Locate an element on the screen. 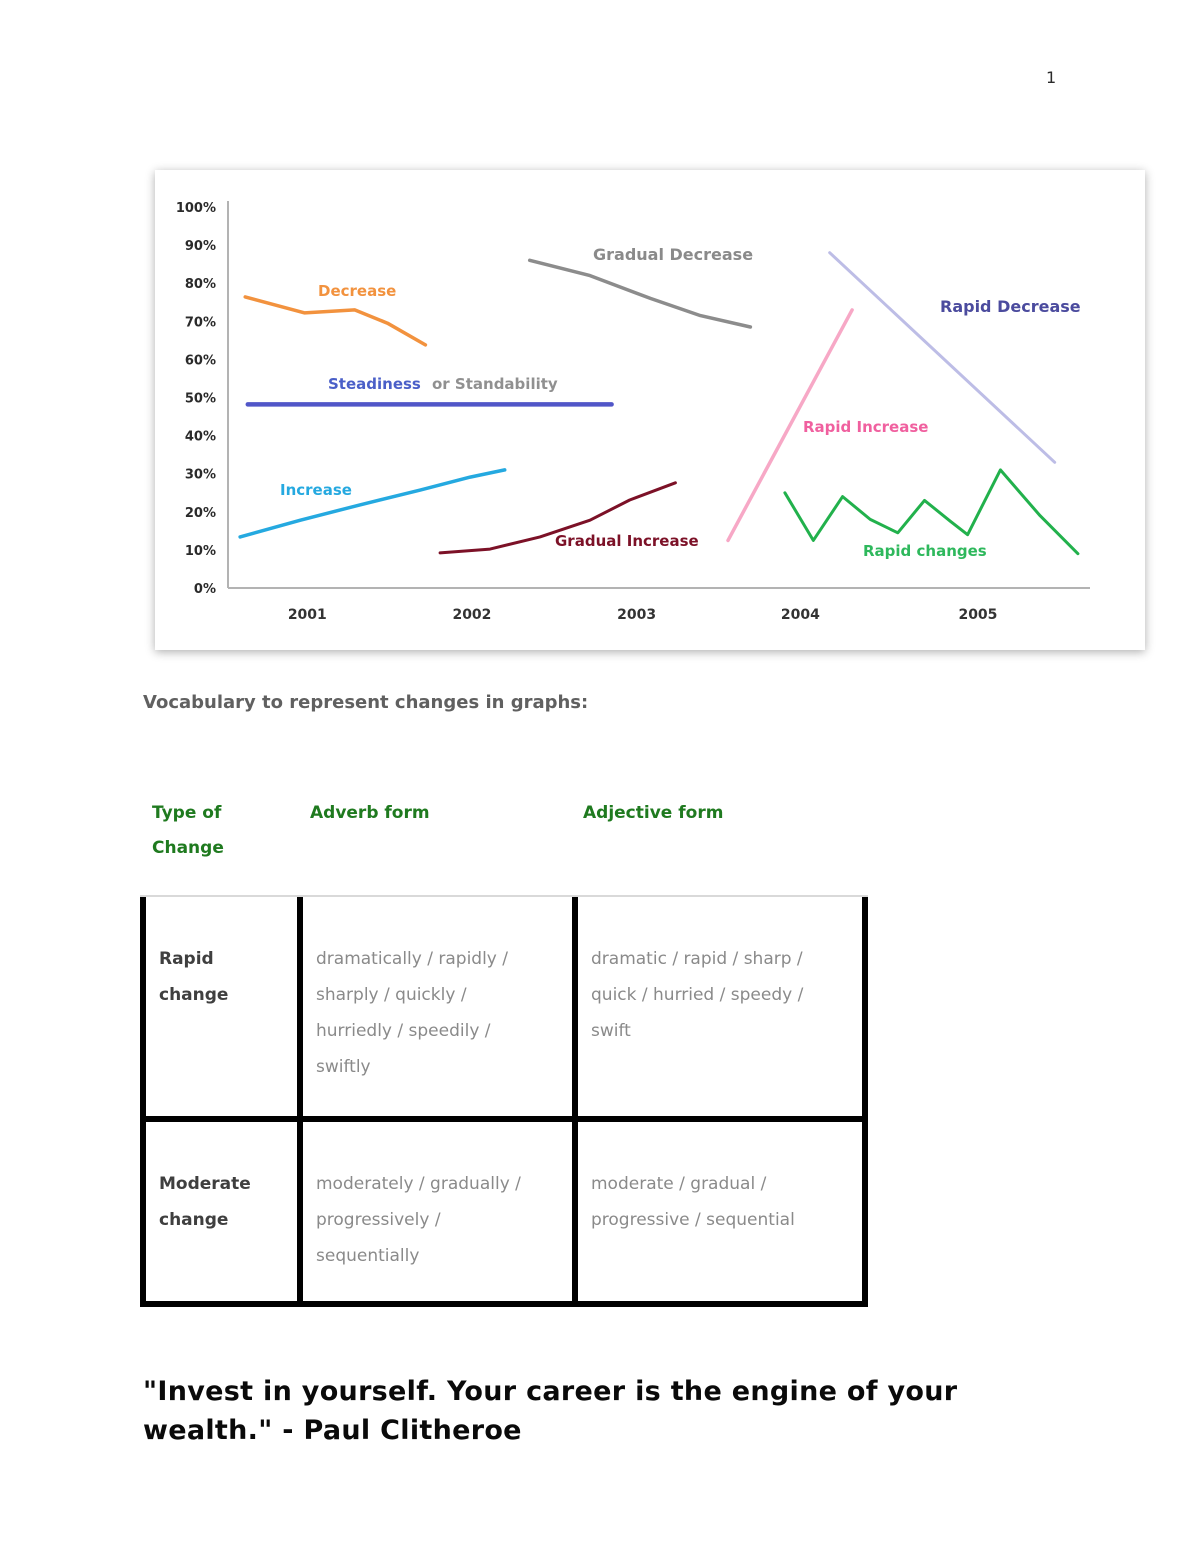 This screenshot has height=1553, width=1200. x-tick-label: 2005 is located at coordinates (977, 615).